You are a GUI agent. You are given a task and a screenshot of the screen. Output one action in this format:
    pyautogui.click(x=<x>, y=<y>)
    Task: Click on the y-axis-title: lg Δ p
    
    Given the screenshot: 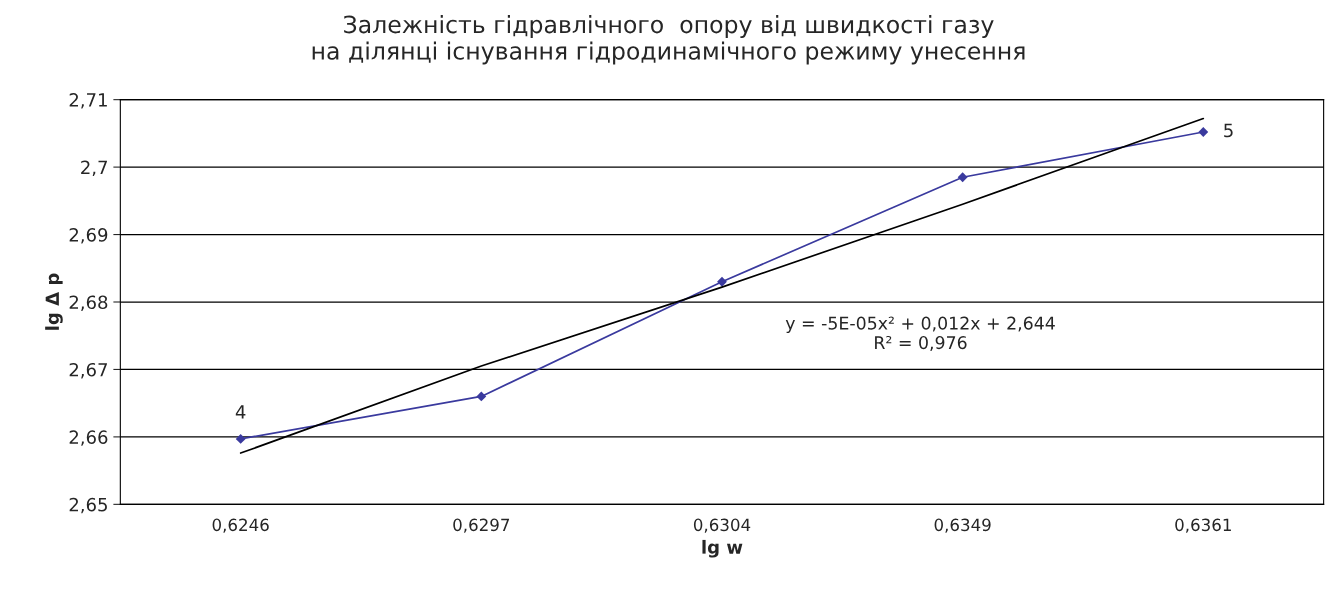 What is the action you would take?
    pyautogui.click(x=54, y=301)
    